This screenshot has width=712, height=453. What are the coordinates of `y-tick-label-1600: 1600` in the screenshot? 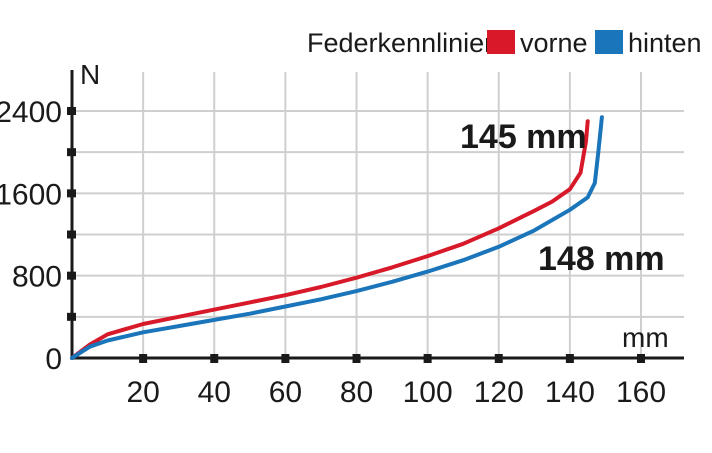 It's located at (31, 194).